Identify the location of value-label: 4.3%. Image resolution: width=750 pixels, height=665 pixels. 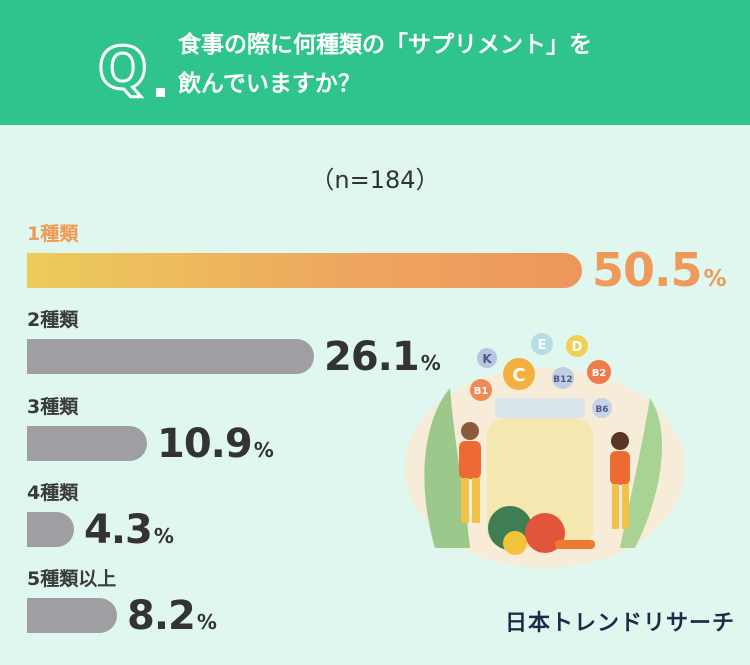
(129, 533).